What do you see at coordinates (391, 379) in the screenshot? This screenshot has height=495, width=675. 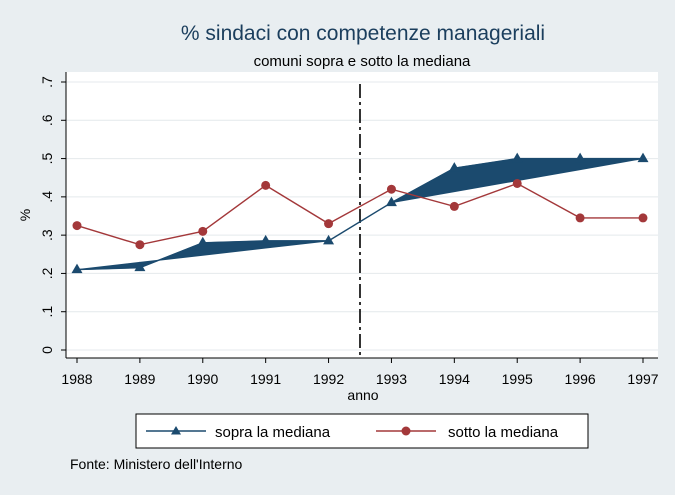 I see `x-tick-label: 1993` at bounding box center [391, 379].